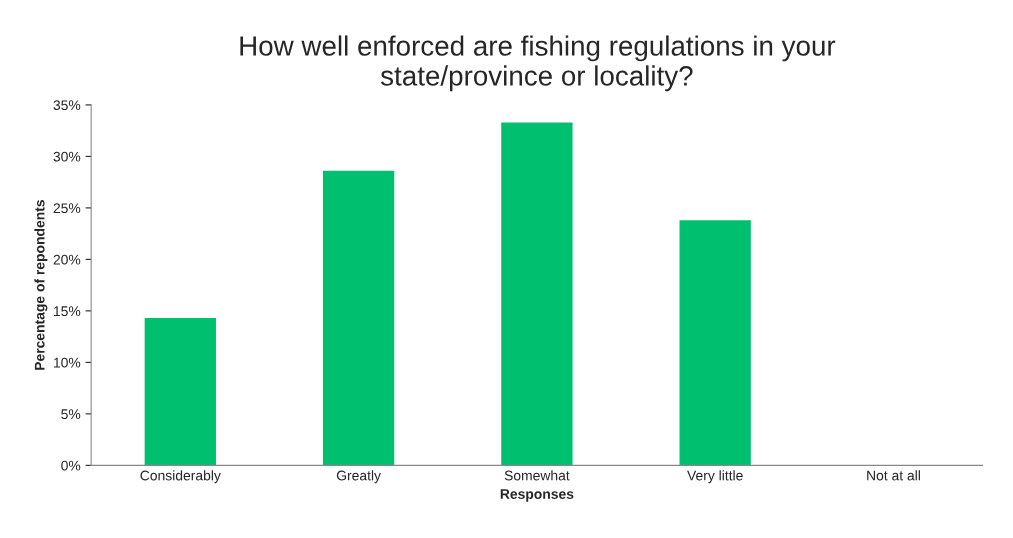  Describe the element at coordinates (67, 105) in the screenshot. I see `y-tick-label: 35%` at that location.